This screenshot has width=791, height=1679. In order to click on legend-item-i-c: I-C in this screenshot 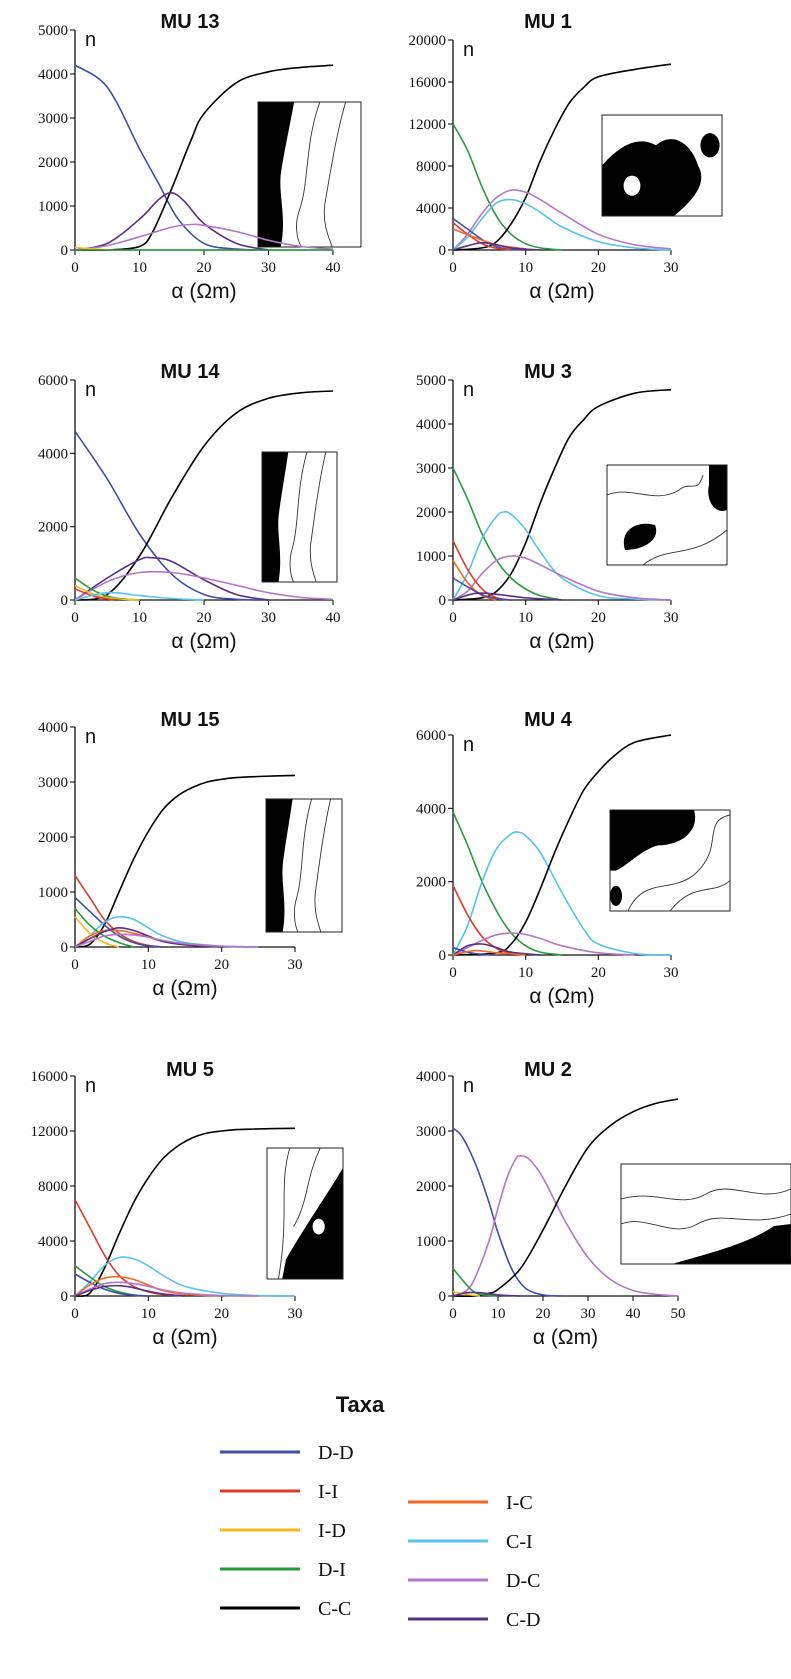, I will do `click(470, 1503)`.